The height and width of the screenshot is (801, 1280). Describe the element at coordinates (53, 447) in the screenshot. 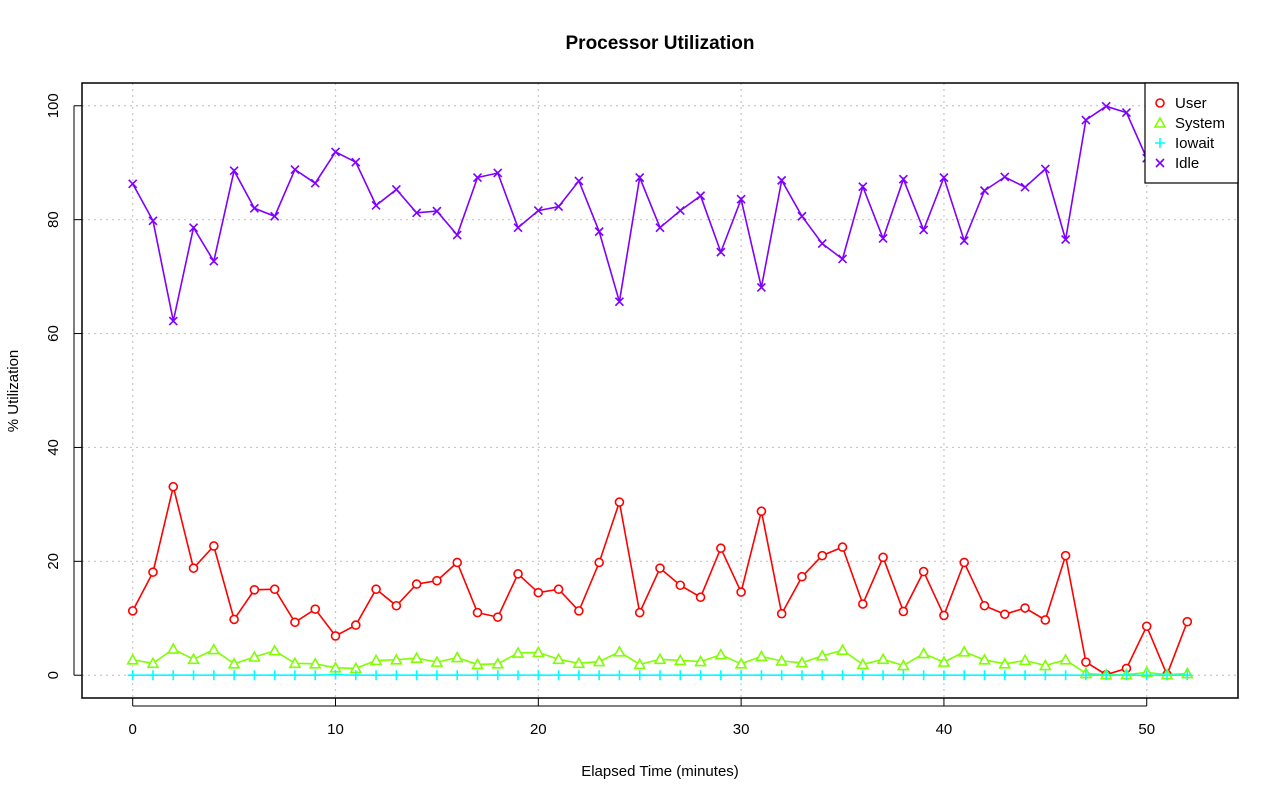

I see `y-tick-label: 40` at that location.